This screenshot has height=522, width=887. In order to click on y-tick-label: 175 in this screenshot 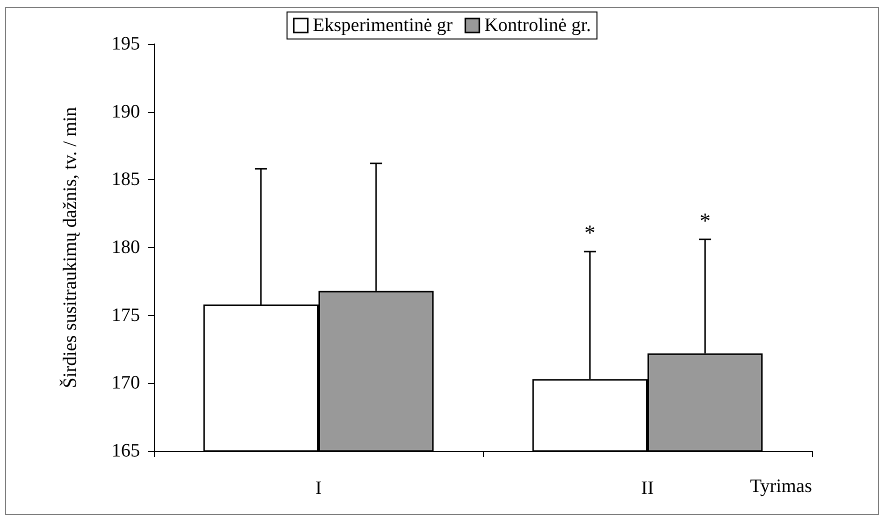, I will do `click(126, 315)`.